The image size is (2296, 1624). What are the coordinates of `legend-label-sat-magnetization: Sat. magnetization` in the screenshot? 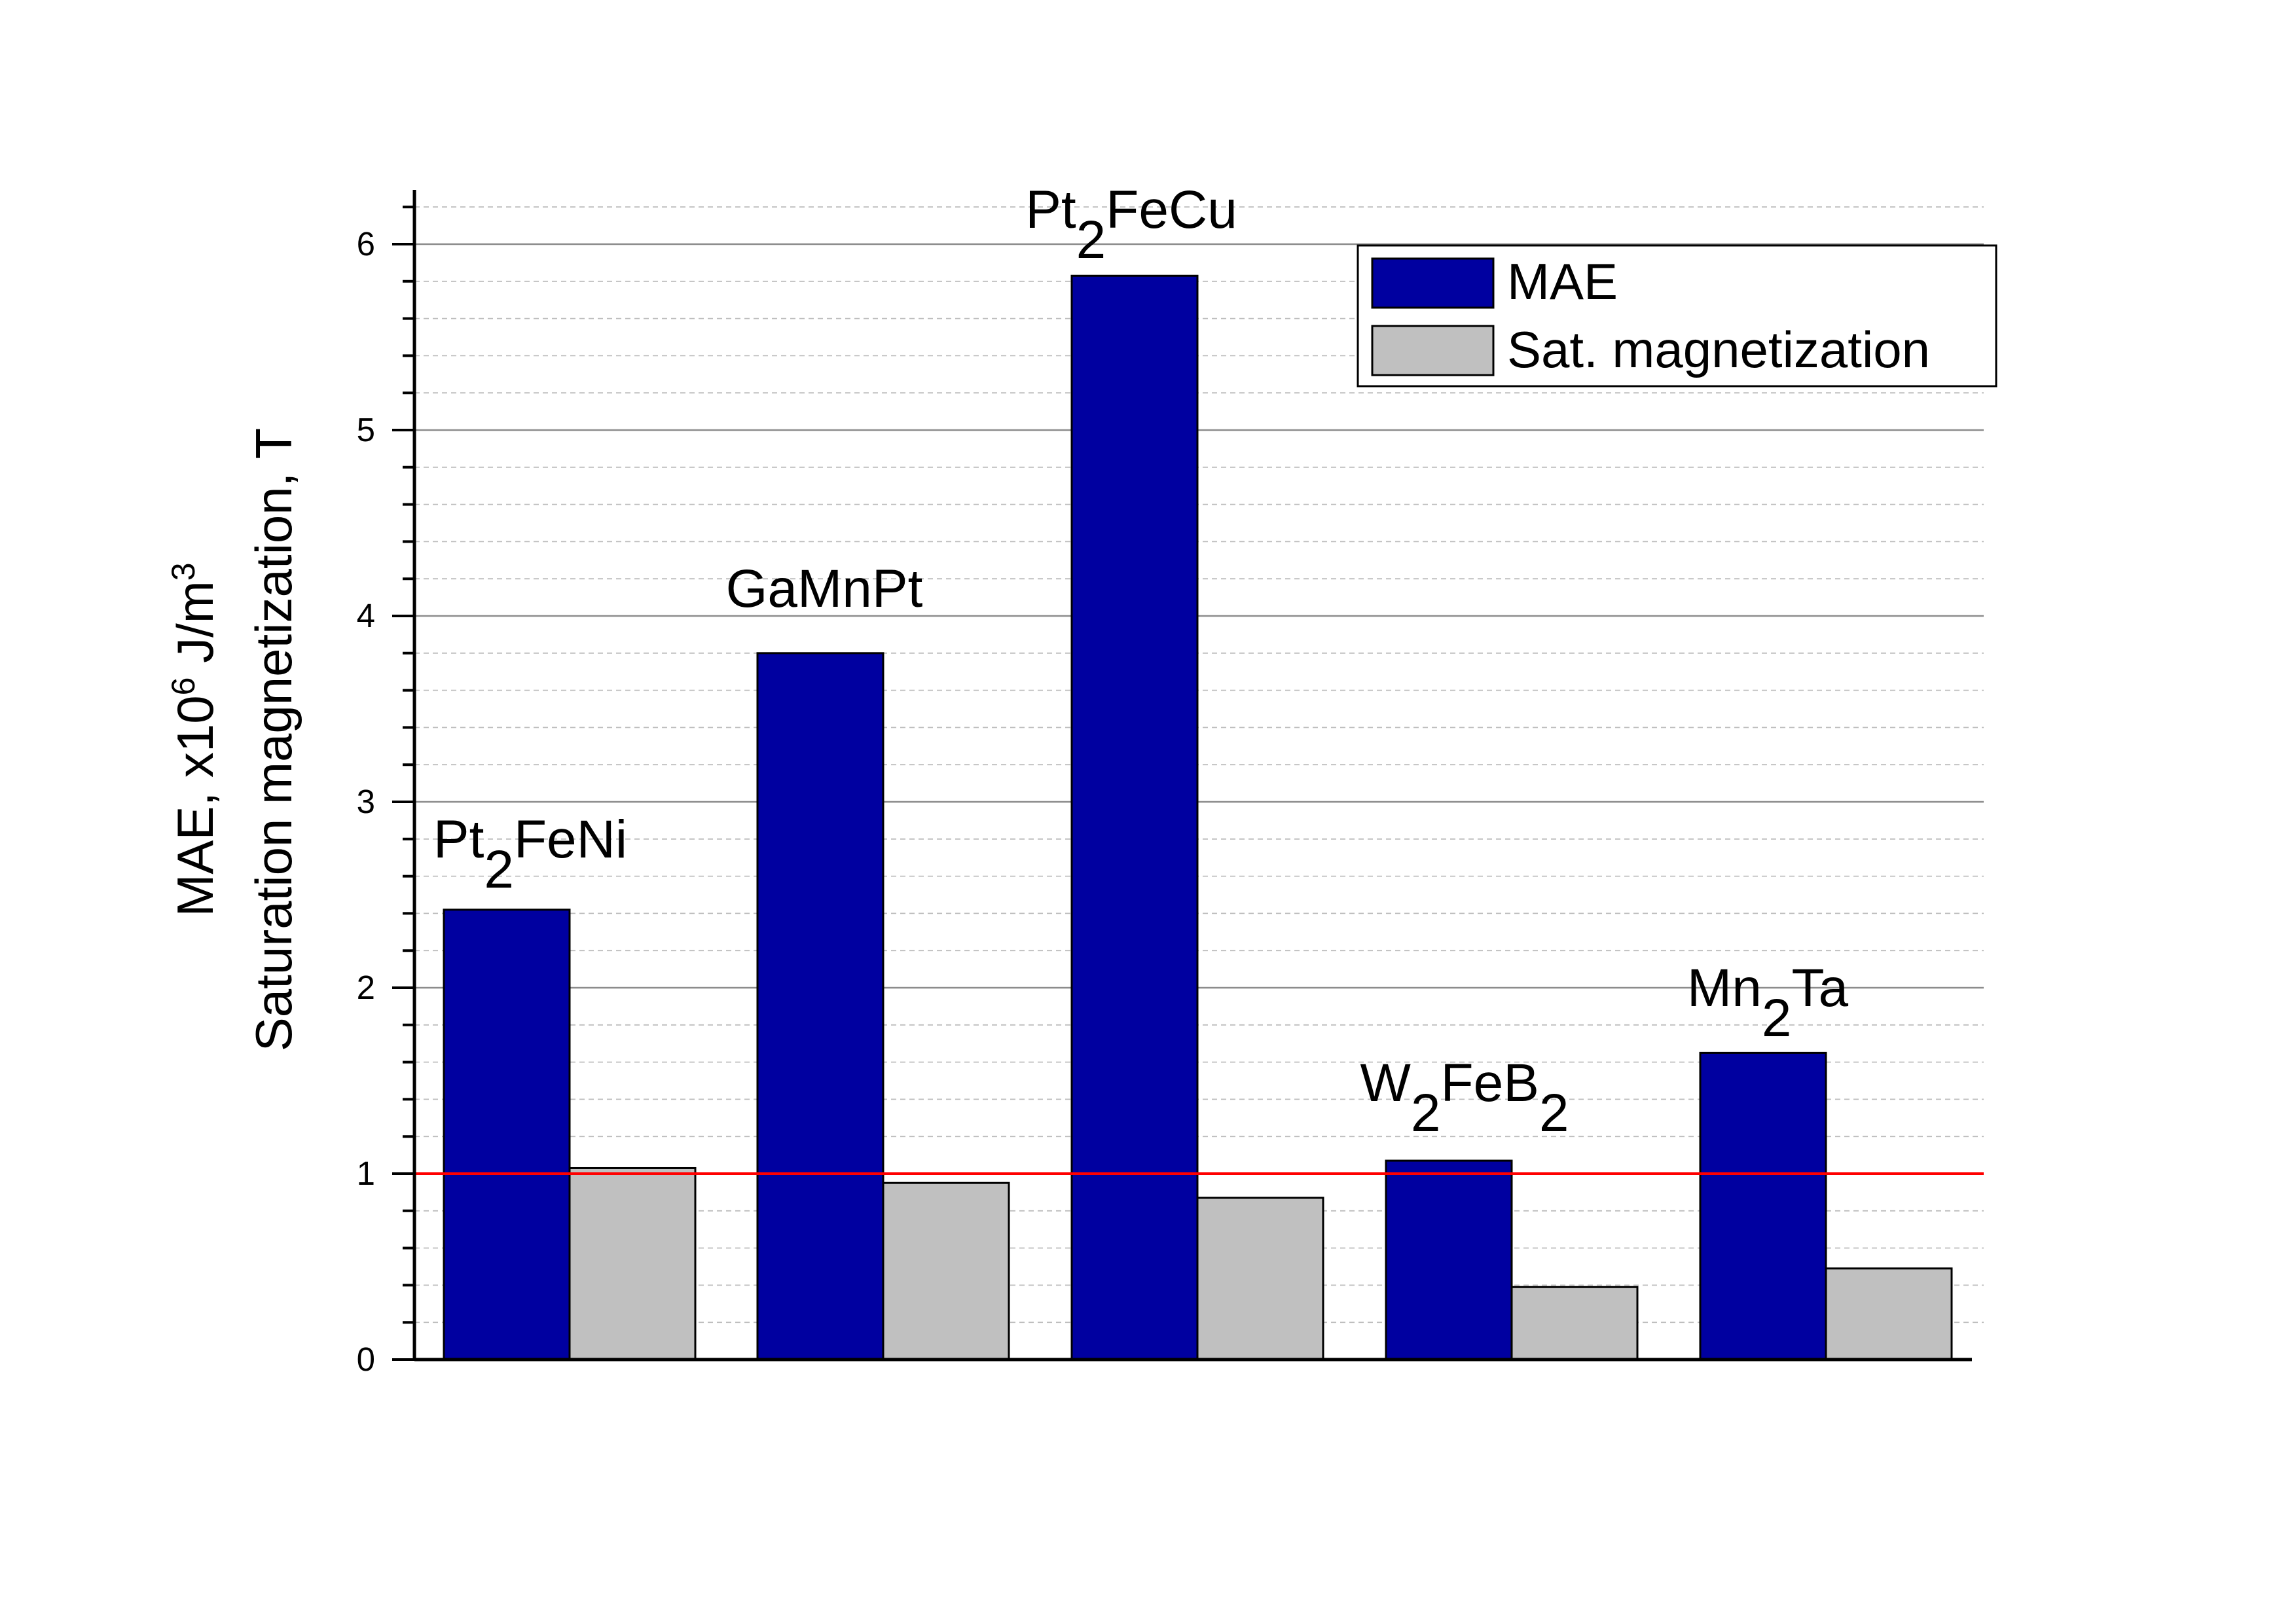 It's located at (1718, 349).